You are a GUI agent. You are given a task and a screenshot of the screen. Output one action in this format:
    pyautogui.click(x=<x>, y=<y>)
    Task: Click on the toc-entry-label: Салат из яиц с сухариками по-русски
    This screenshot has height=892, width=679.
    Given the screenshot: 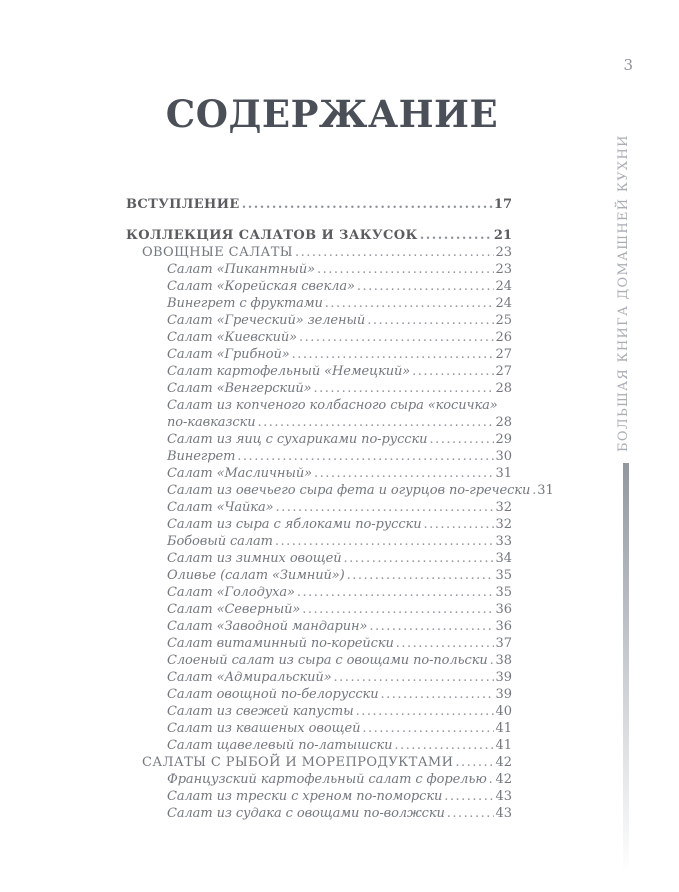 What is the action you would take?
    pyautogui.click(x=297, y=439)
    